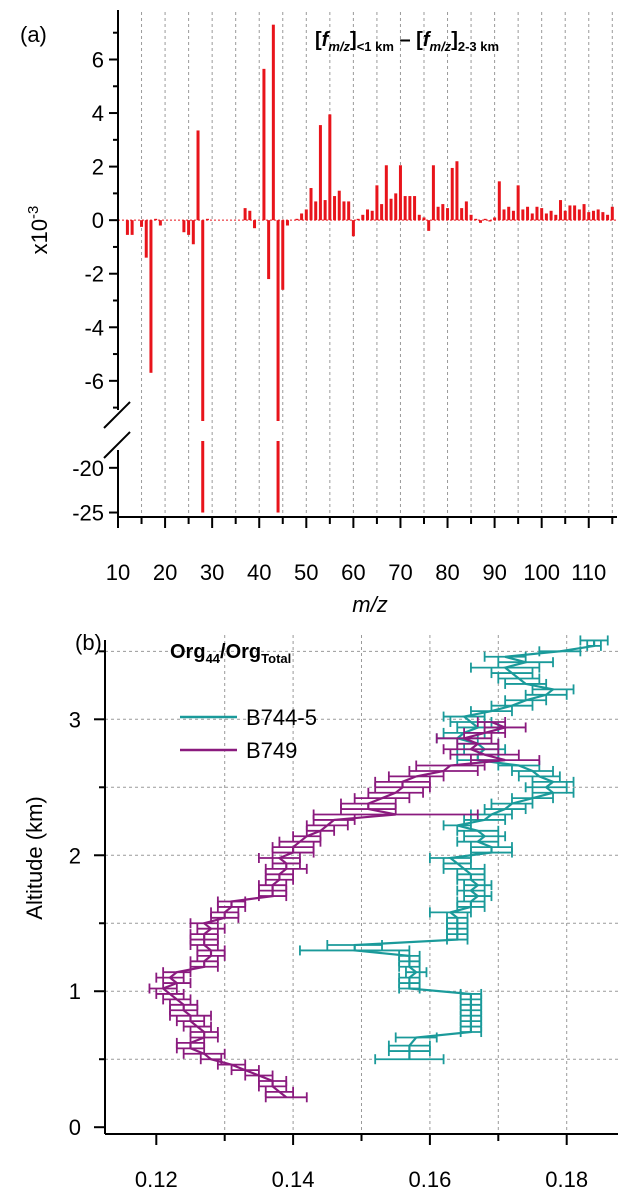 Image resolution: width=624 pixels, height=1199 pixels. Describe the element at coordinates (306, 572) in the screenshot. I see `x-tick-label: 50` at that location.